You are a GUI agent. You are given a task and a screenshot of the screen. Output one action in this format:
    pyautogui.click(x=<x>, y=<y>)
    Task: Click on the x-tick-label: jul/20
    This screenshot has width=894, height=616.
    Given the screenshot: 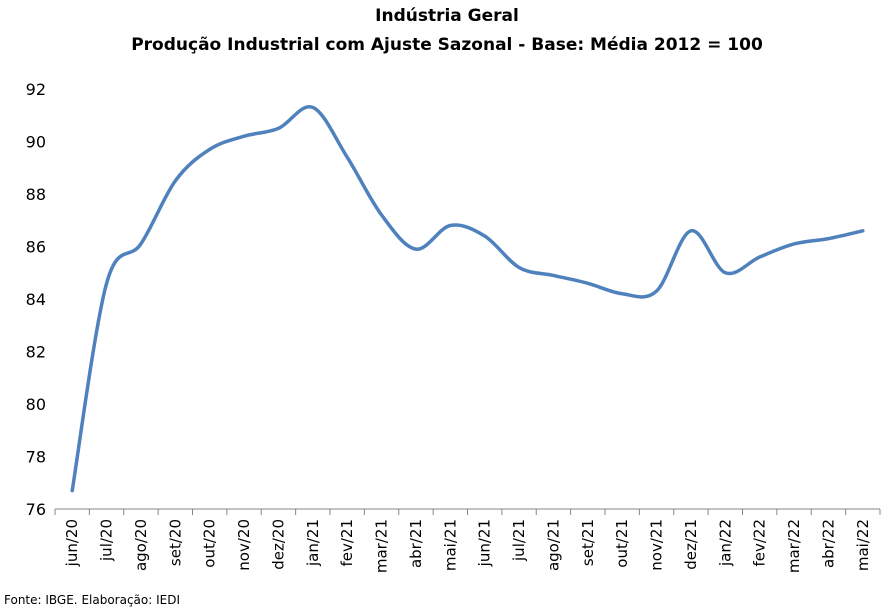 What is the action you would take?
    pyautogui.click(x=107, y=540)
    